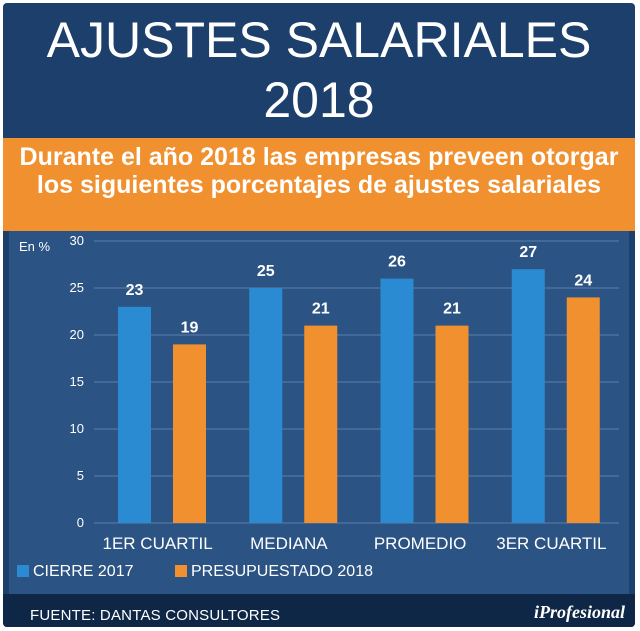 This screenshot has height=631, width=640. Describe the element at coordinates (158, 543) in the screenshot. I see `x-tick-label: 1ER CUARTIL` at that location.